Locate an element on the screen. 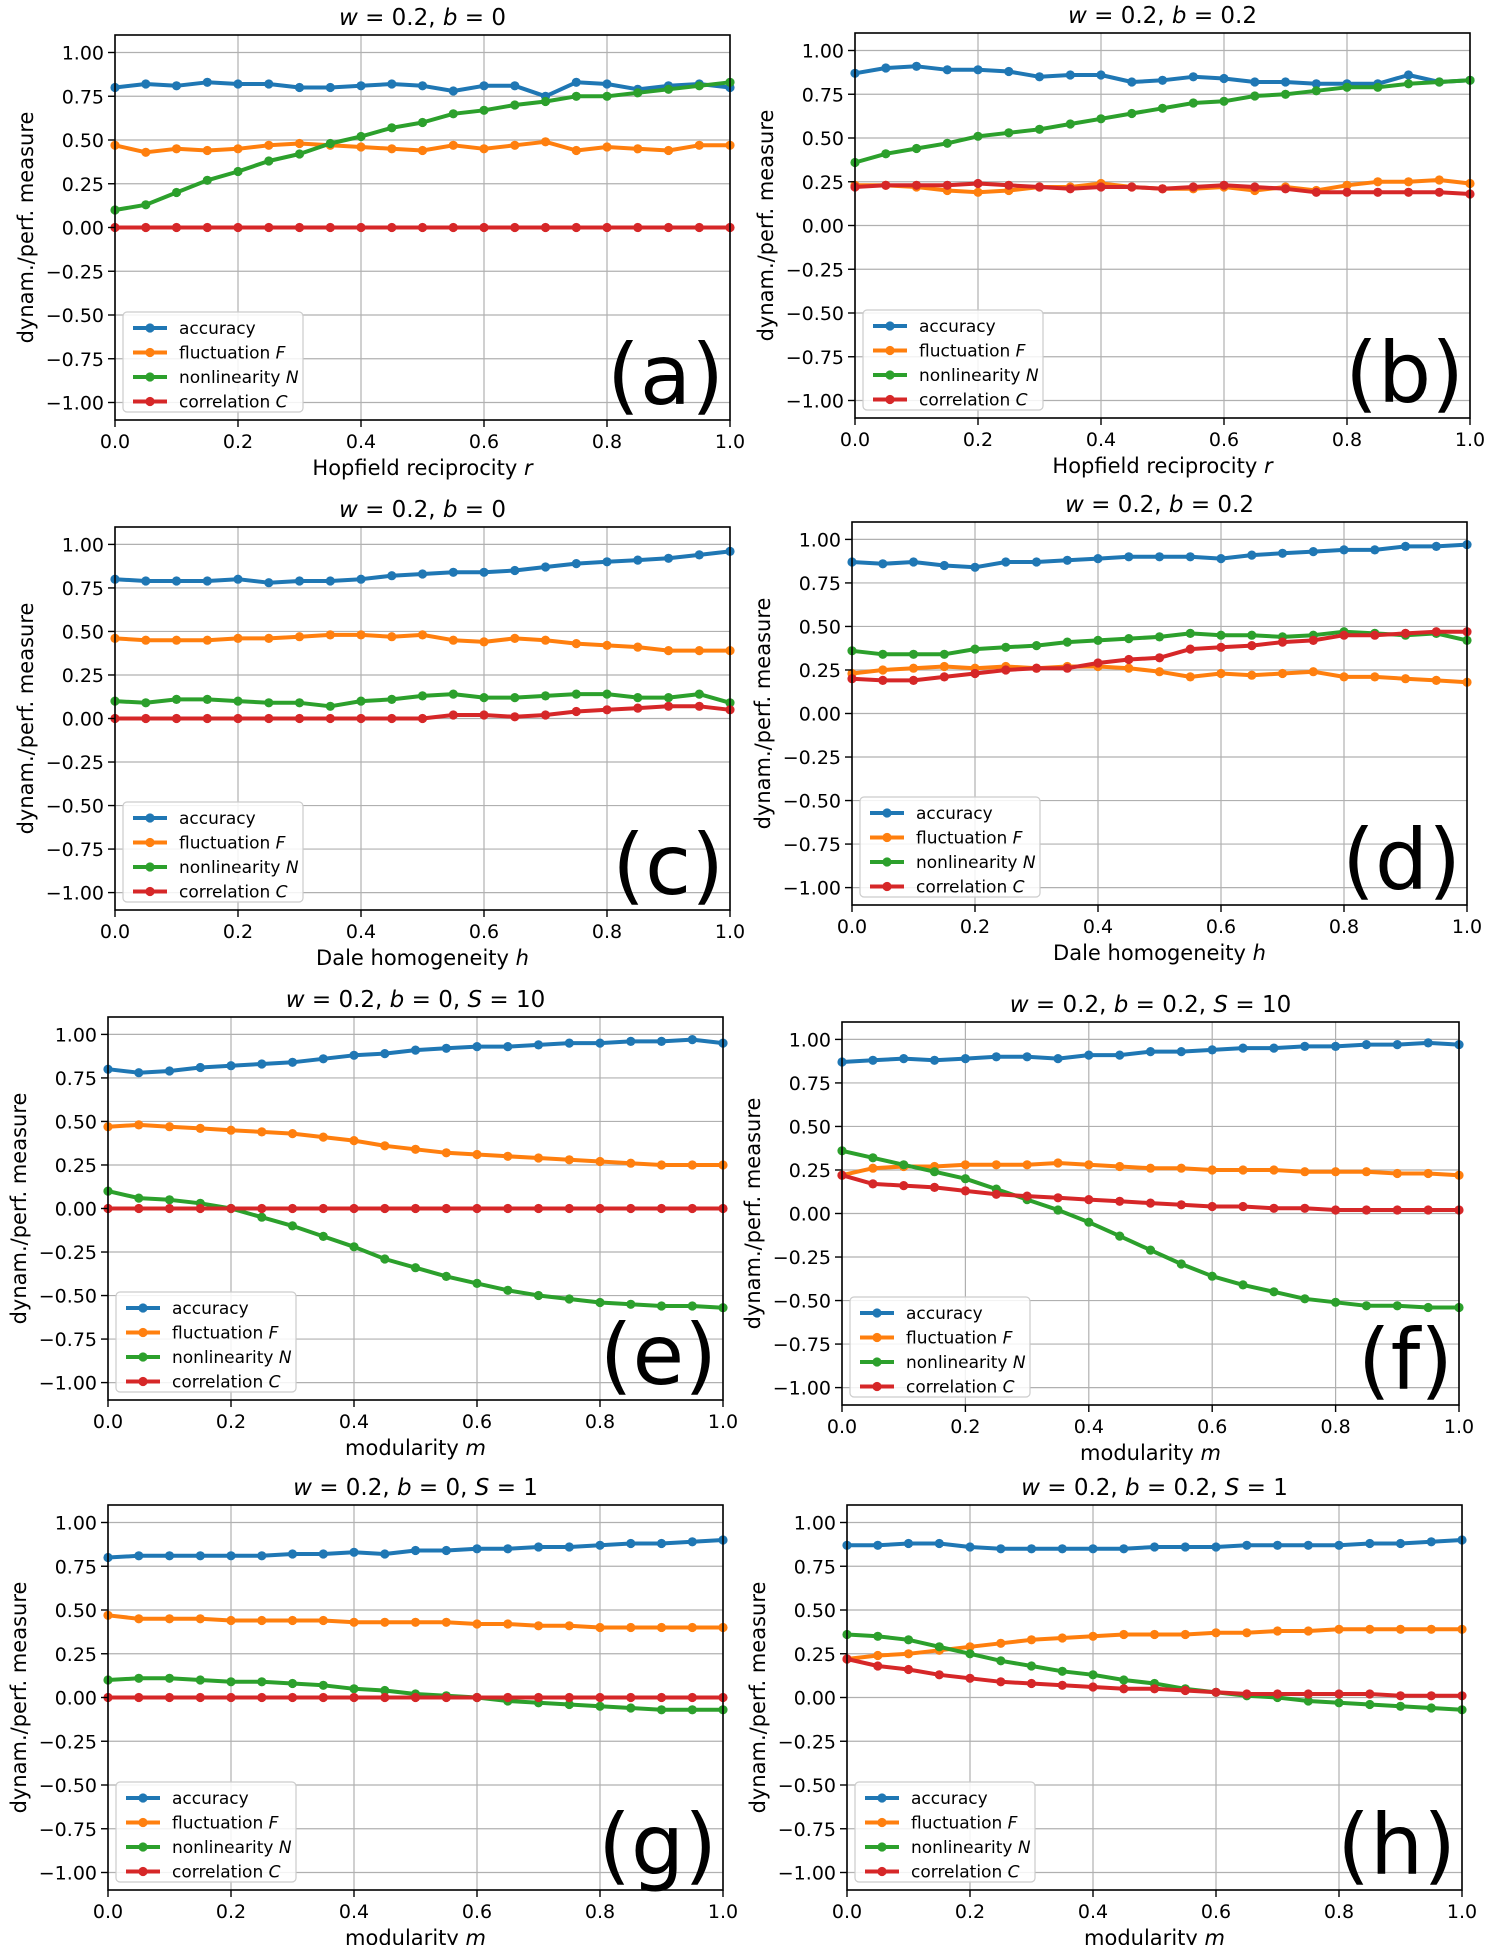  y-tick-label: −0.75 is located at coordinates (807, 1830).